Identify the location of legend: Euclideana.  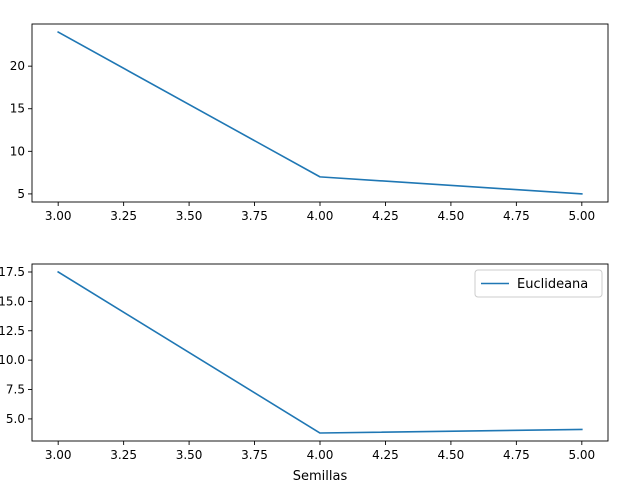
(538, 283).